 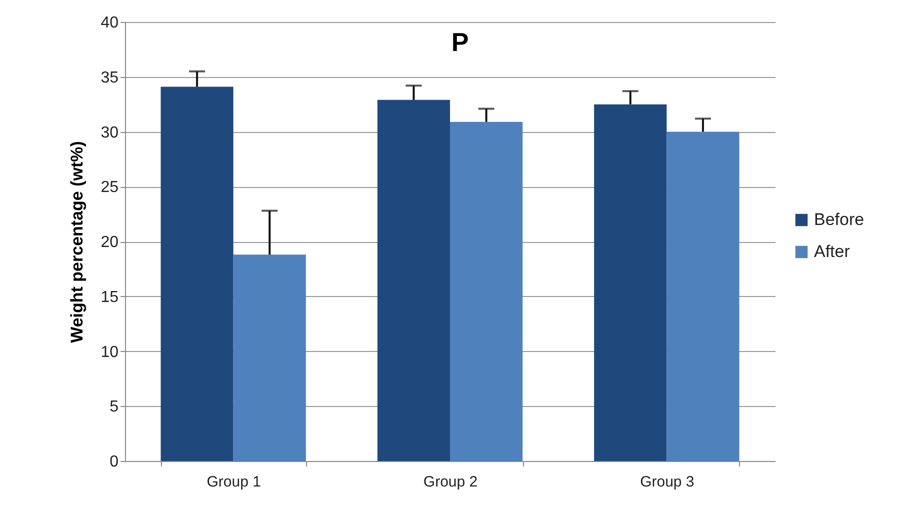 I want to click on y-tick-label: 5, so click(x=114, y=407).